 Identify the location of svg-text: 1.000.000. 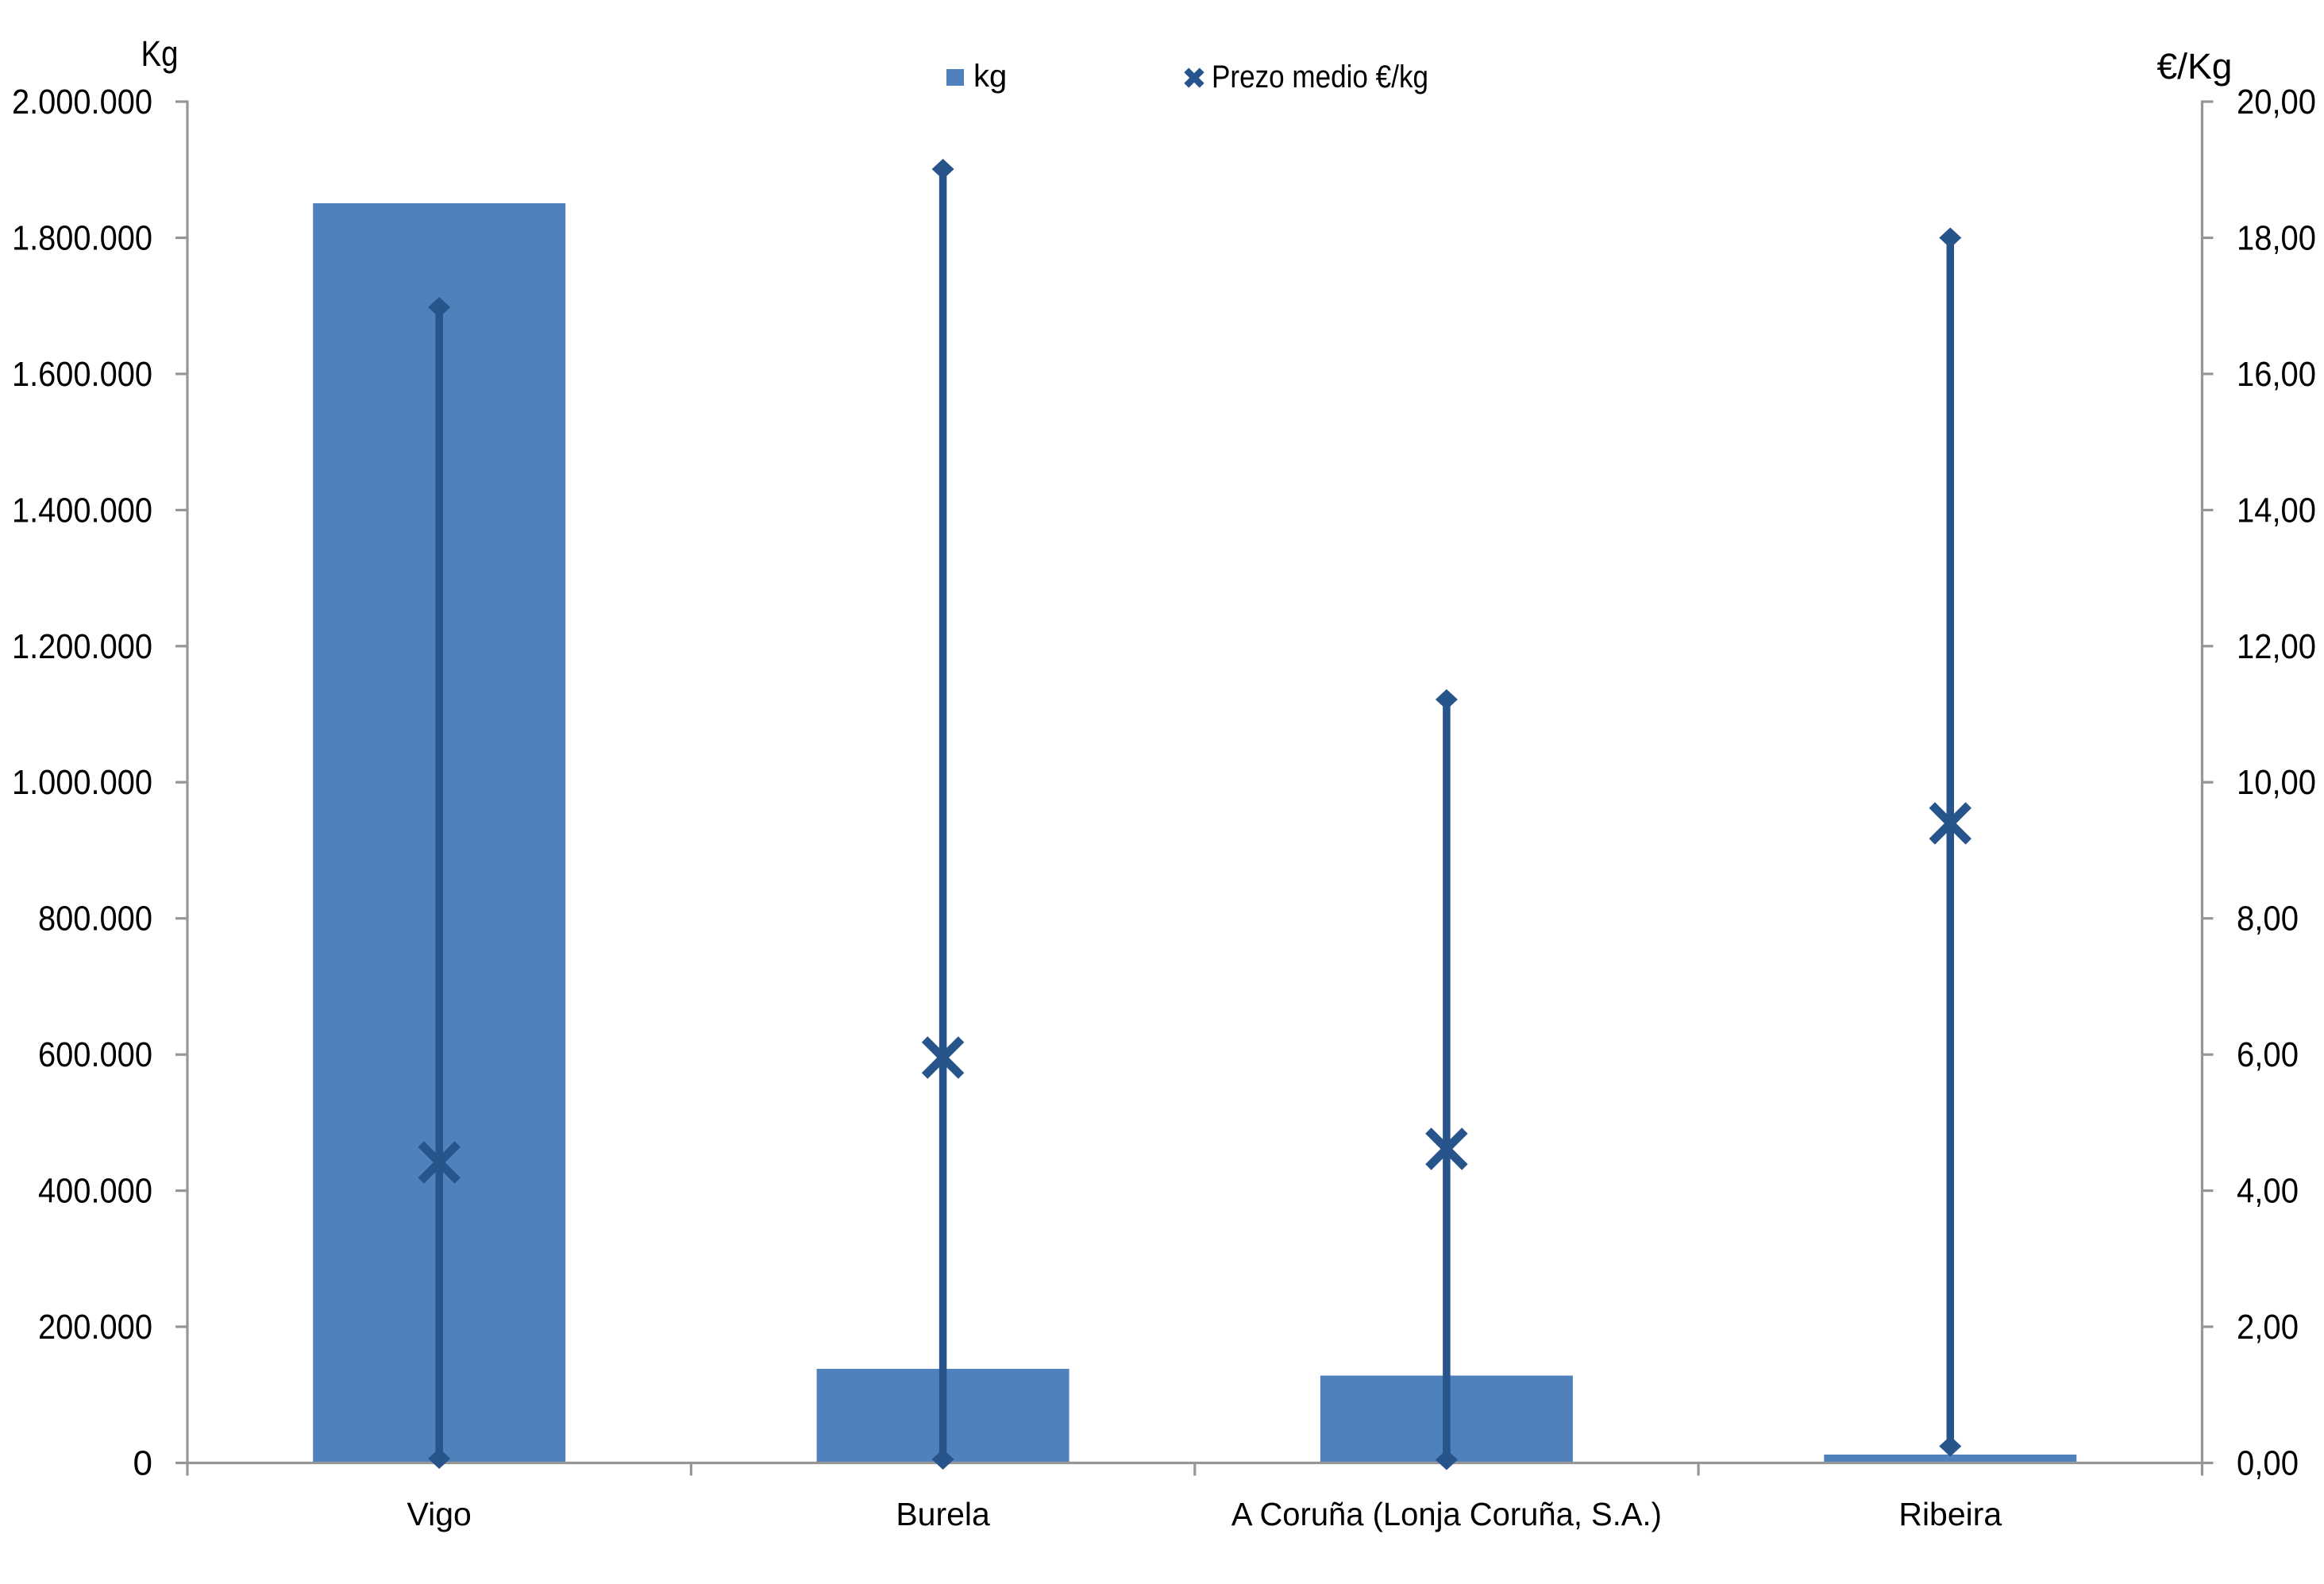
(82, 782).